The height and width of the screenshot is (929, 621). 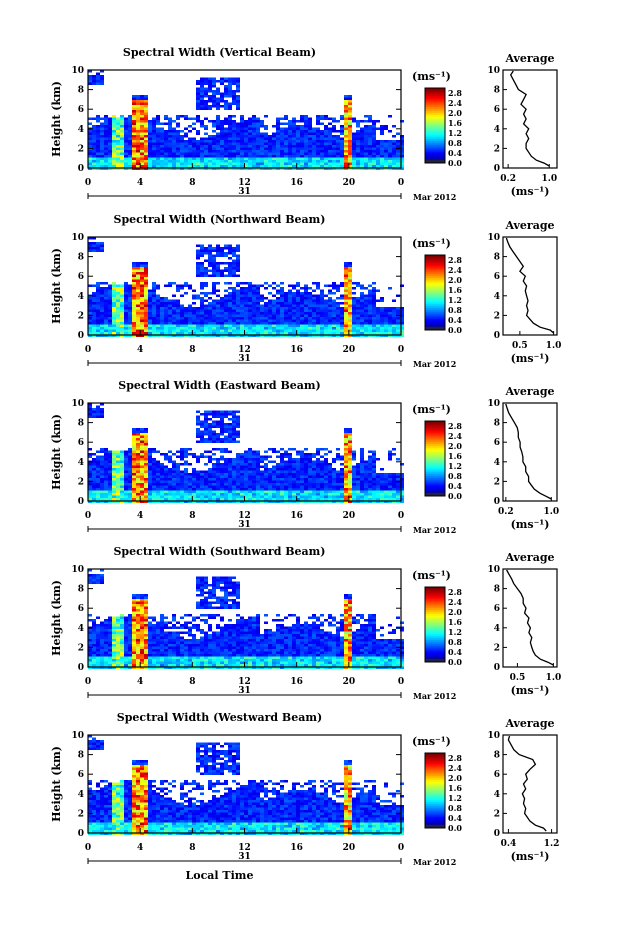 What do you see at coordinates (455, 270) in the screenshot?
I see `colorbar-tick-label: 2.4` at bounding box center [455, 270].